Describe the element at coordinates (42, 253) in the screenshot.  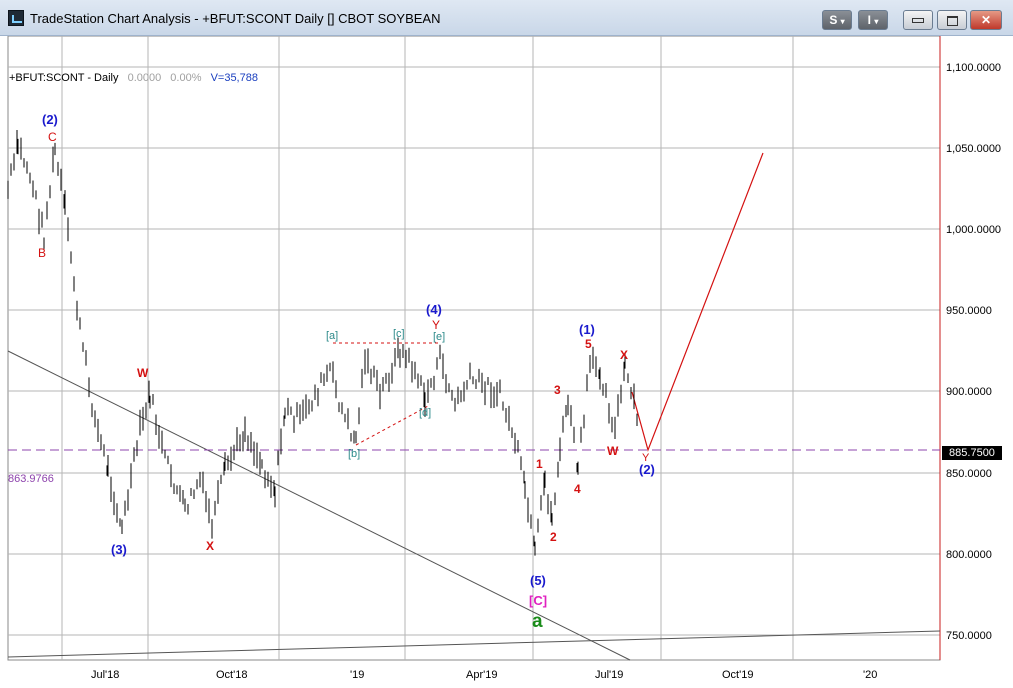
I see `wave-label-b: B` at that location.